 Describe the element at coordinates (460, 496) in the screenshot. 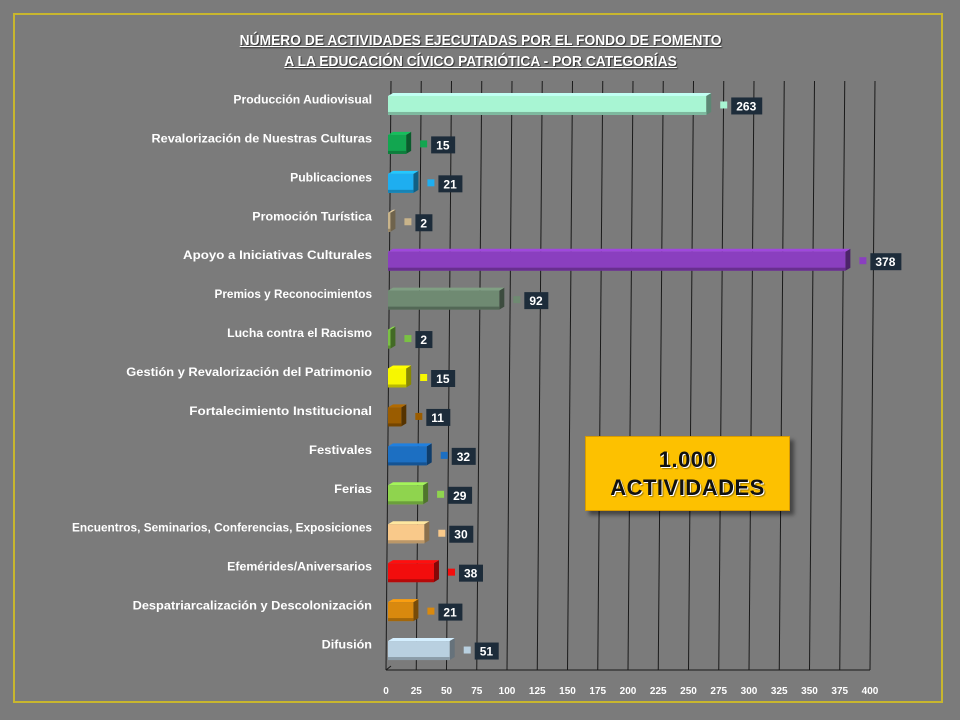

I see `data-label-10: 29` at that location.